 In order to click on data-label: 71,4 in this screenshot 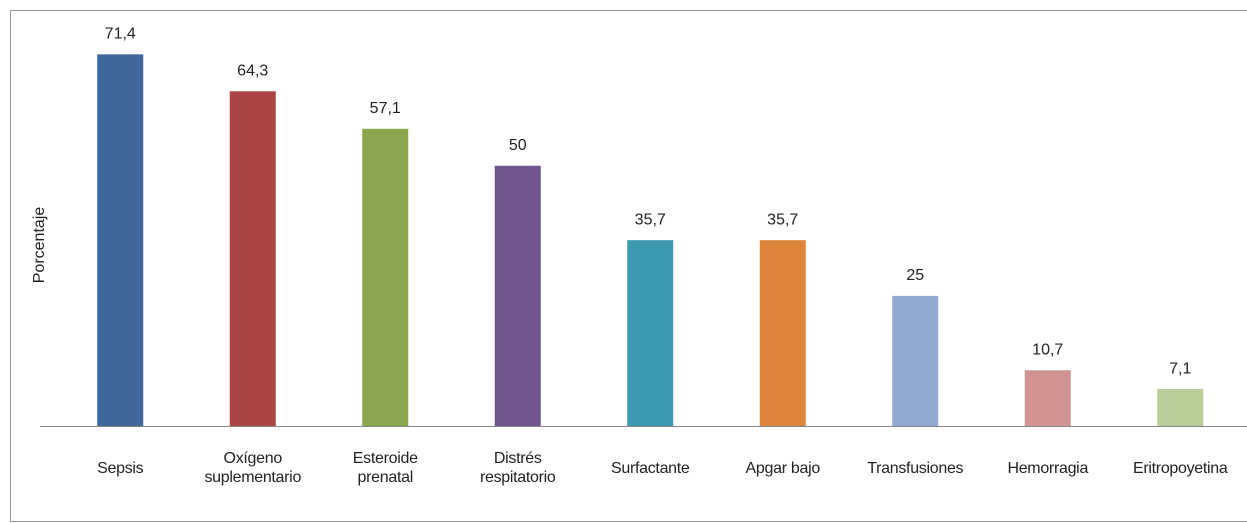, I will do `click(120, 34)`.